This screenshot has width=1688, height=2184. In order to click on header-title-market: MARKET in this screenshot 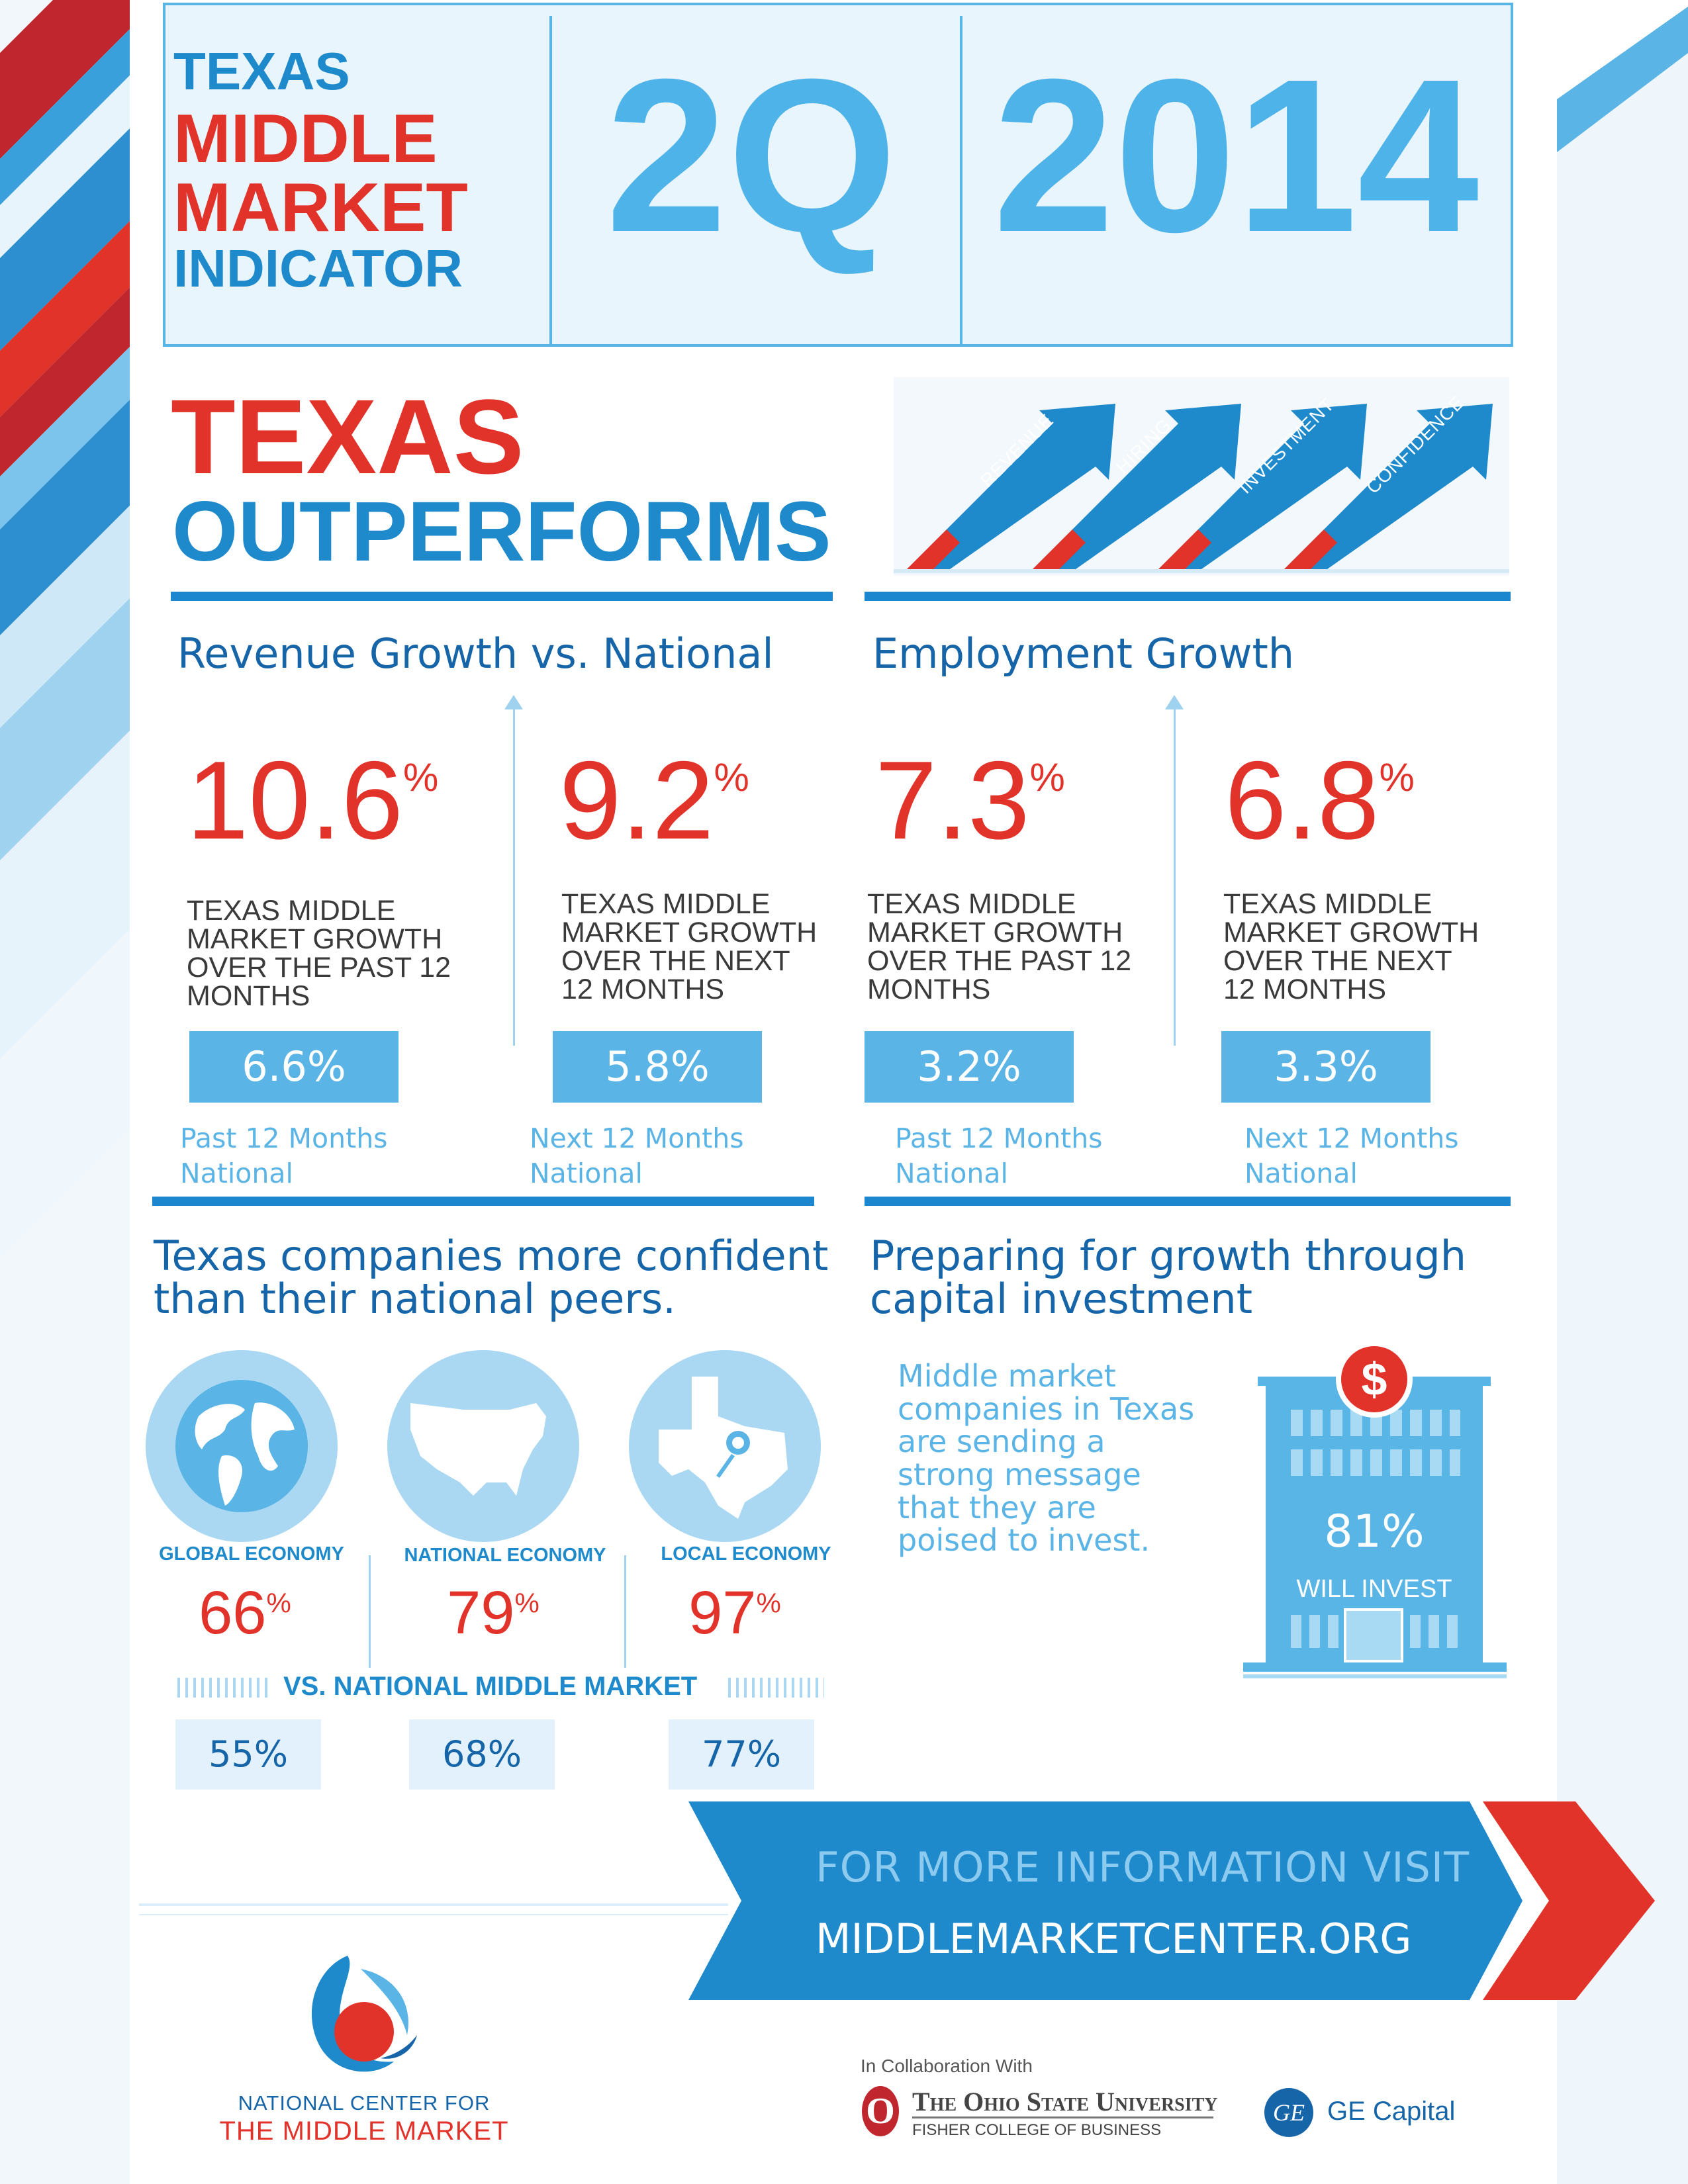, I will do `click(320, 208)`.